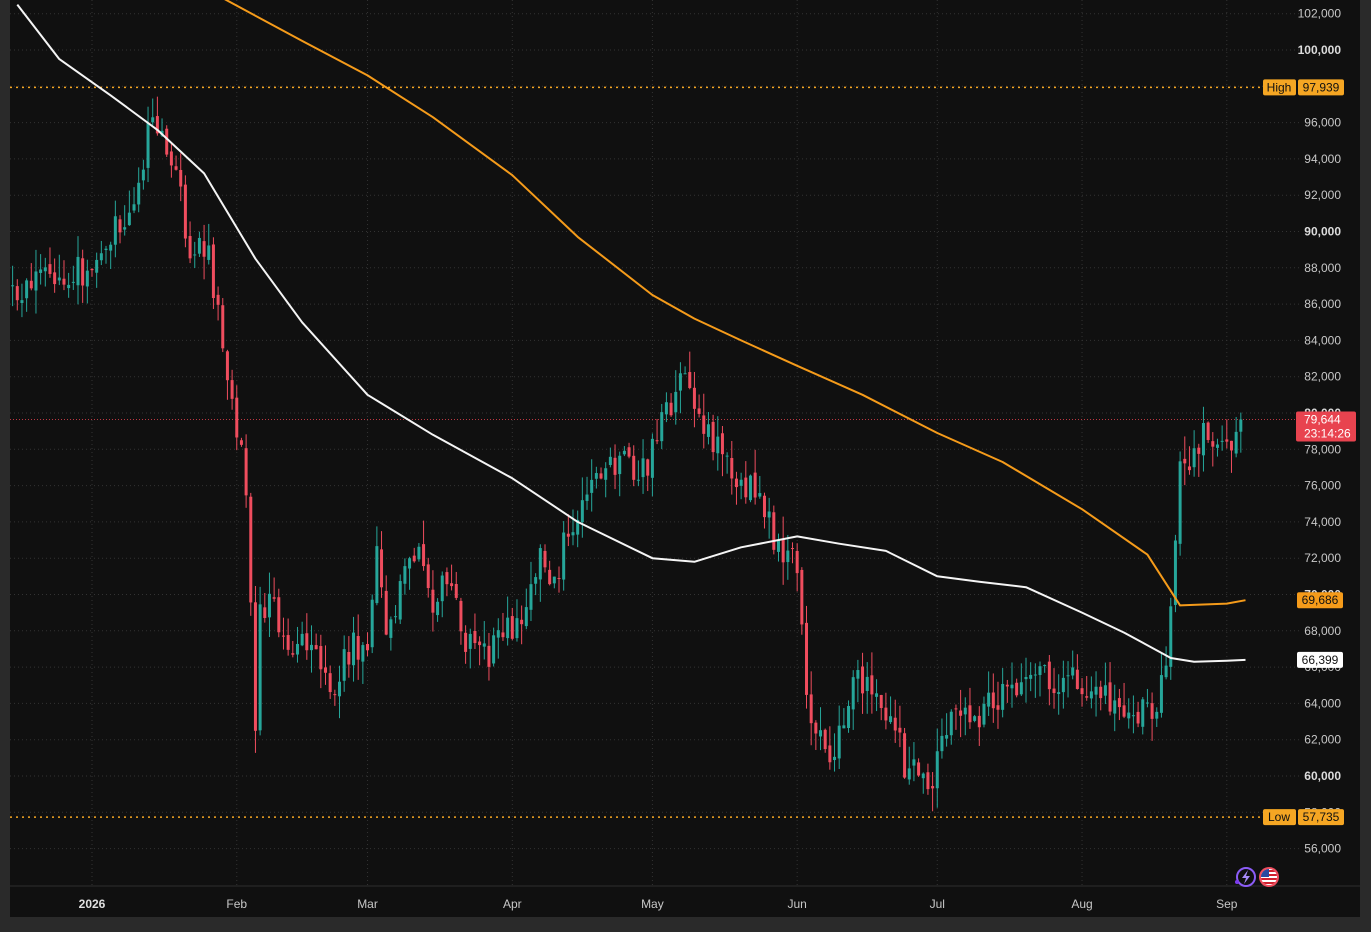  What do you see at coordinates (1322, 703) in the screenshot?
I see `y-tick-label: 64,000` at bounding box center [1322, 703].